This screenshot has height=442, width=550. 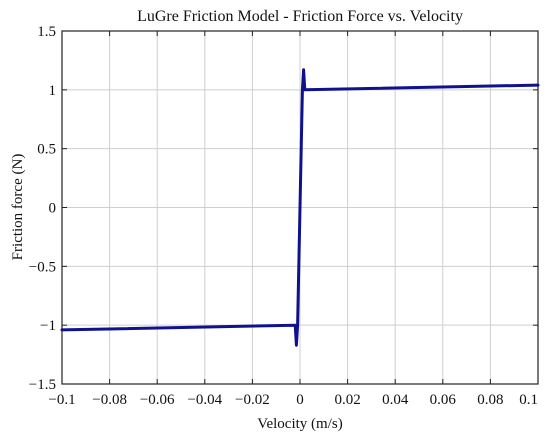 I want to click on y-tick-labels: −1.5 −1 −0.5 0 0.5 1 1.5, so click(x=42, y=208).